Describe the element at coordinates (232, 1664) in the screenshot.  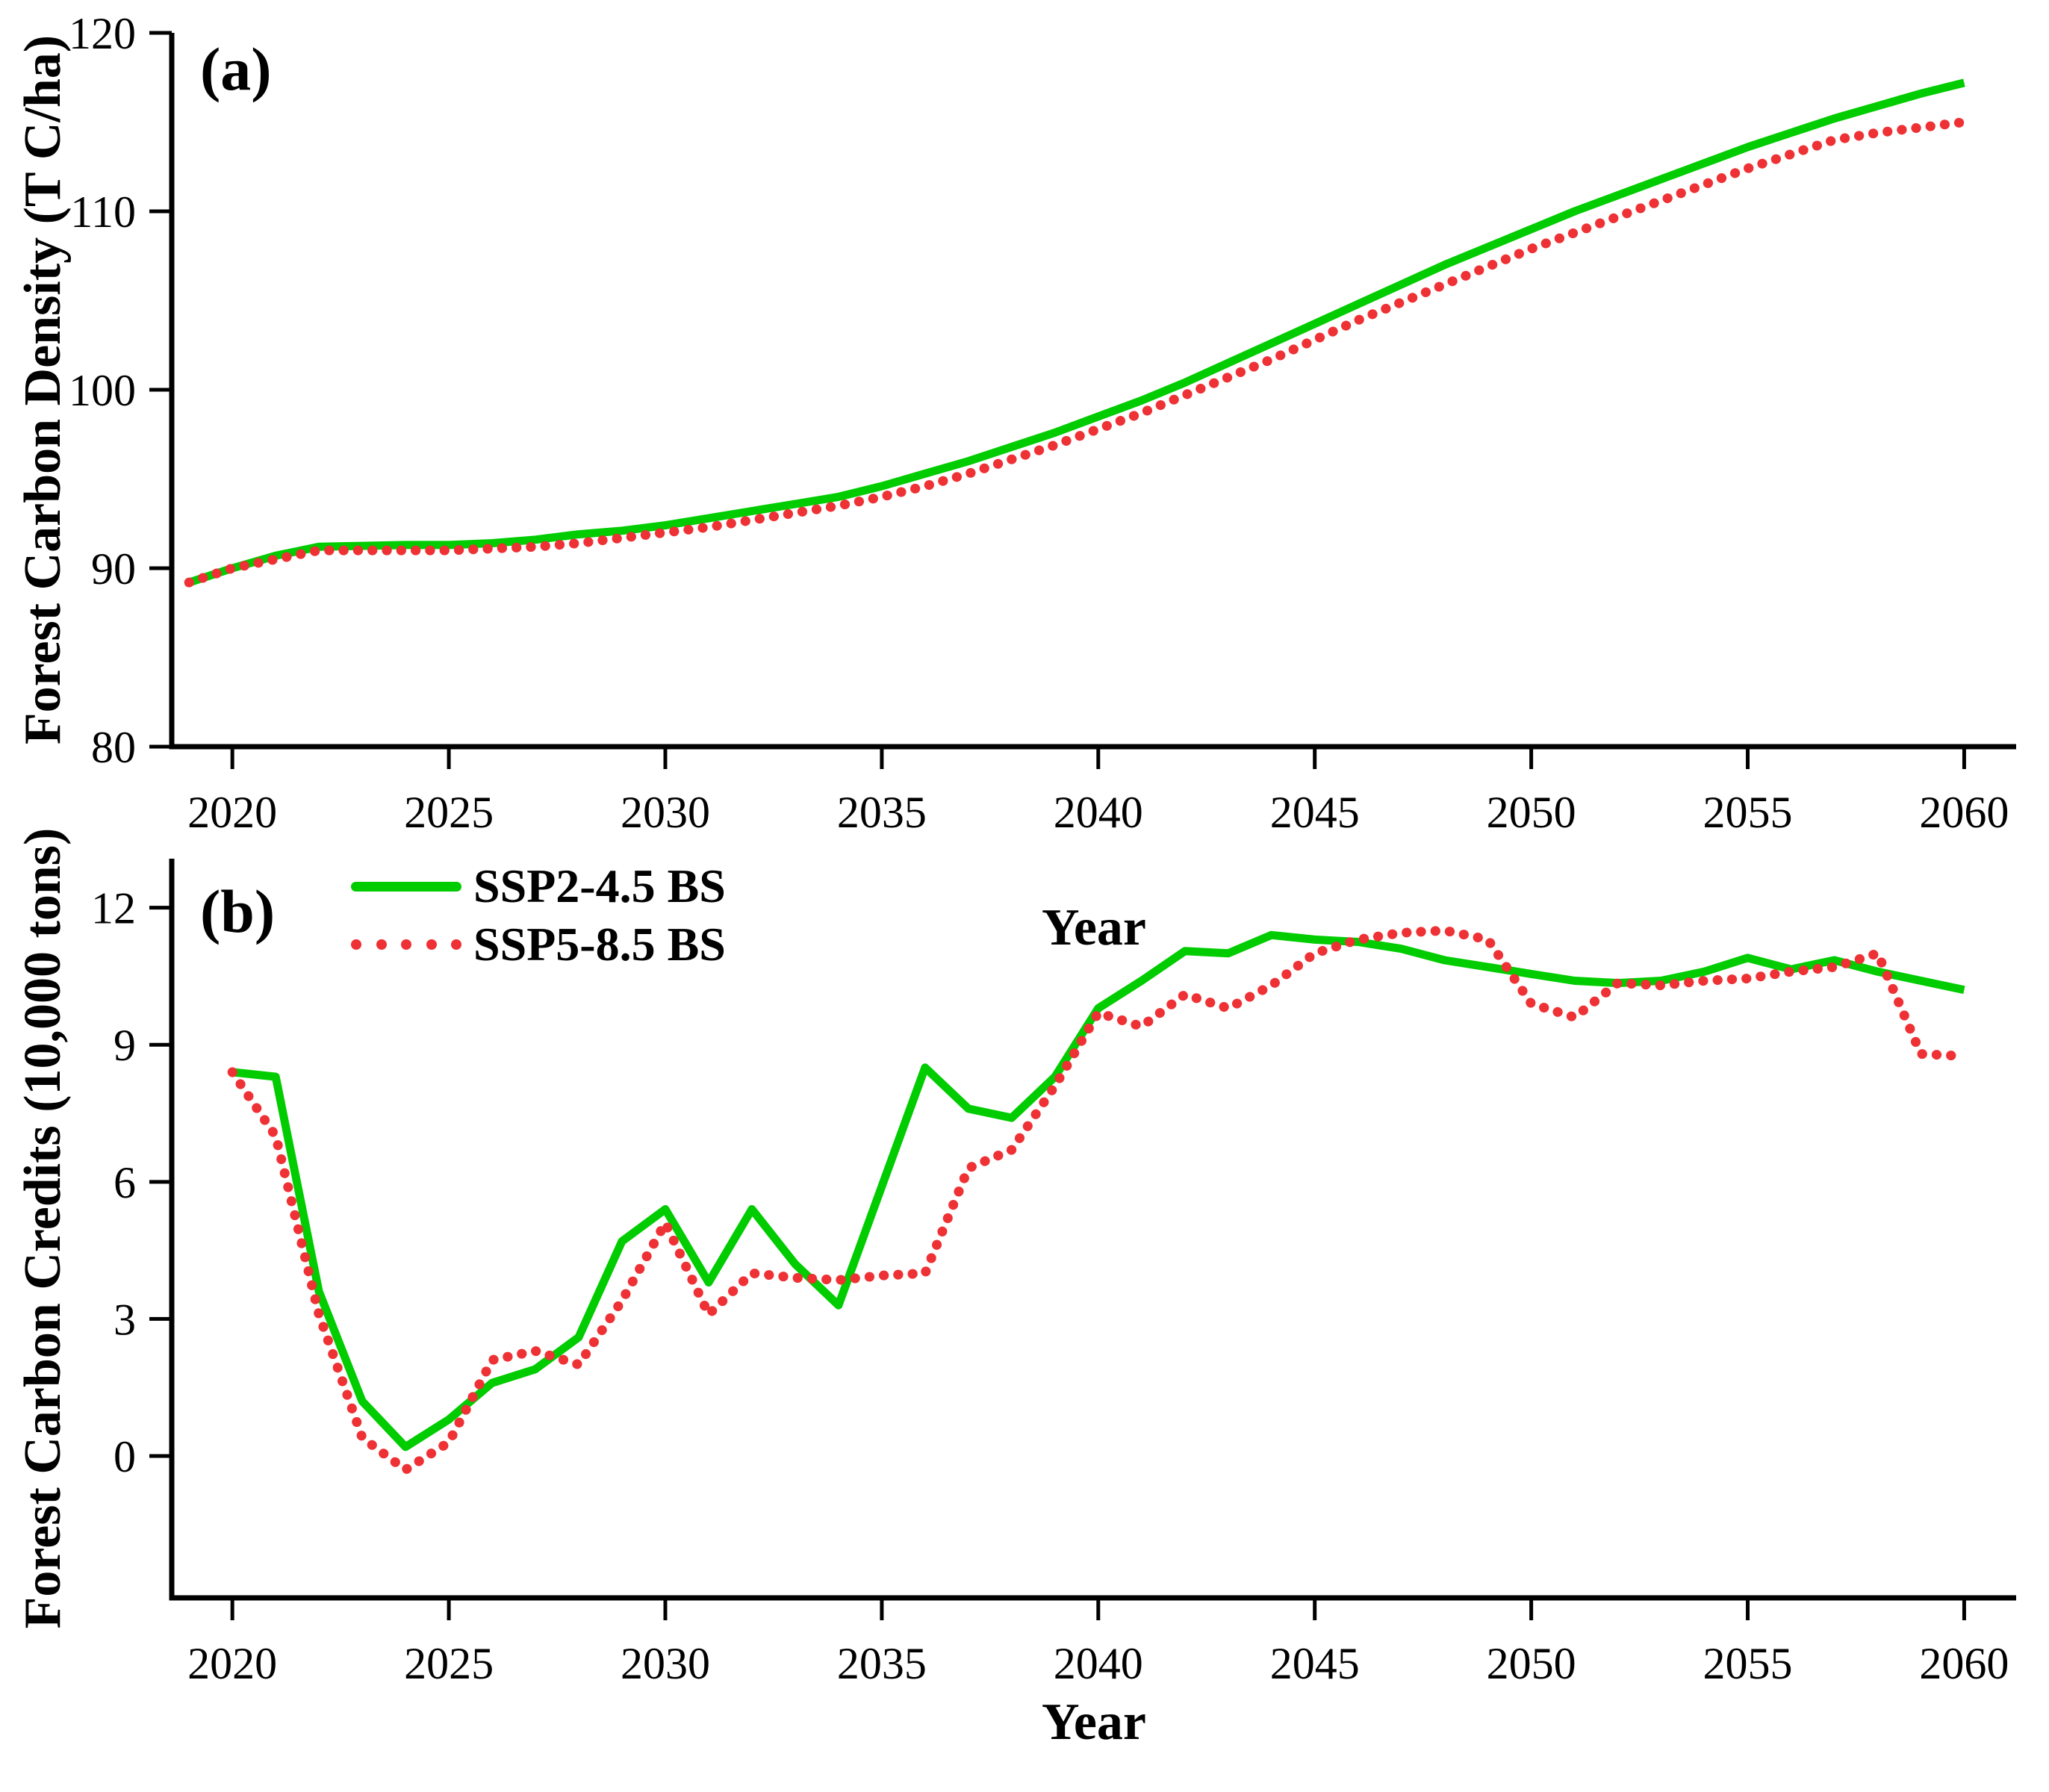
I see `panel-b-x-tick-label: 2020` at that location.